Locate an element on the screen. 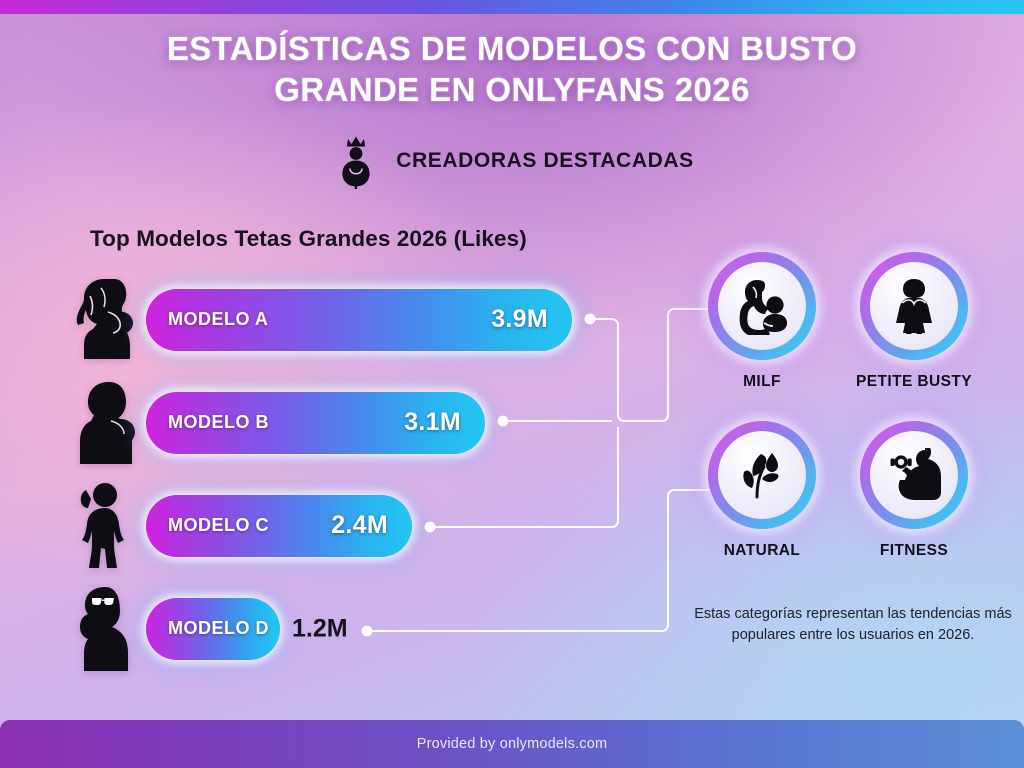 This screenshot has width=1024, height=768. woman-dress-icon is located at coordinates (914, 306).